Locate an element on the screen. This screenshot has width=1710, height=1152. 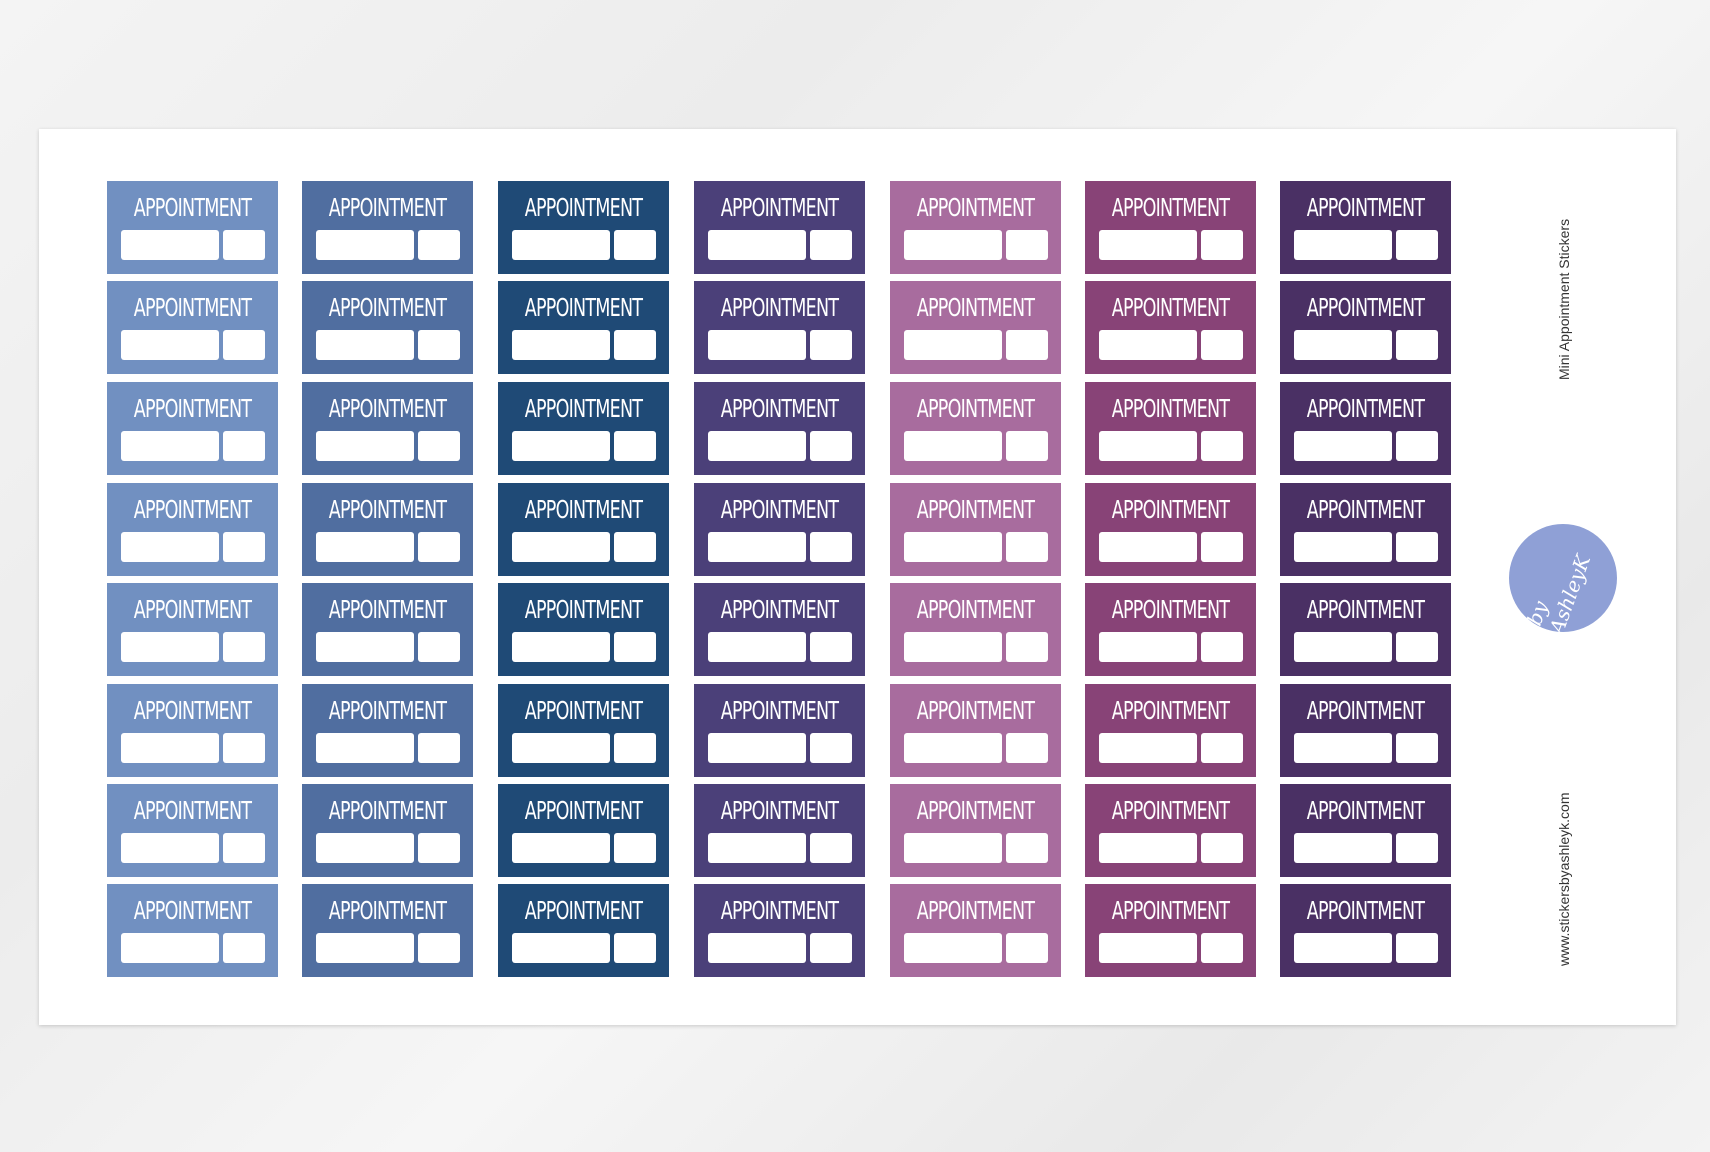
website-text: www.stickersbyashleyk.com is located at coordinates (1564, 879).